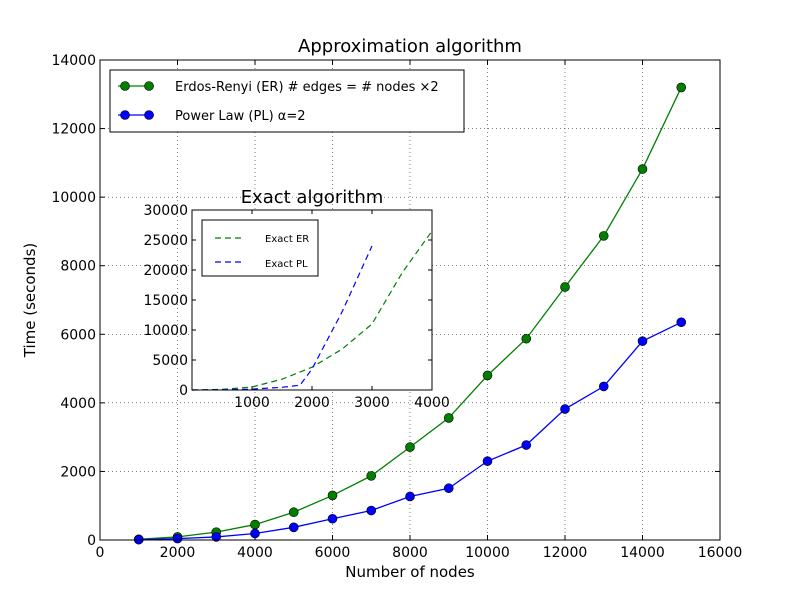 Image resolution: width=800 pixels, height=600 pixels. I want to click on x-tick-label: 10000, so click(487, 553).